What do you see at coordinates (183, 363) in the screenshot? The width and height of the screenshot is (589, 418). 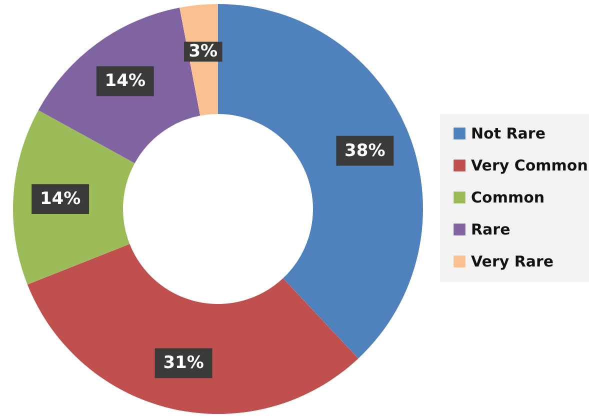 I see `data-label: 31%` at bounding box center [183, 363].